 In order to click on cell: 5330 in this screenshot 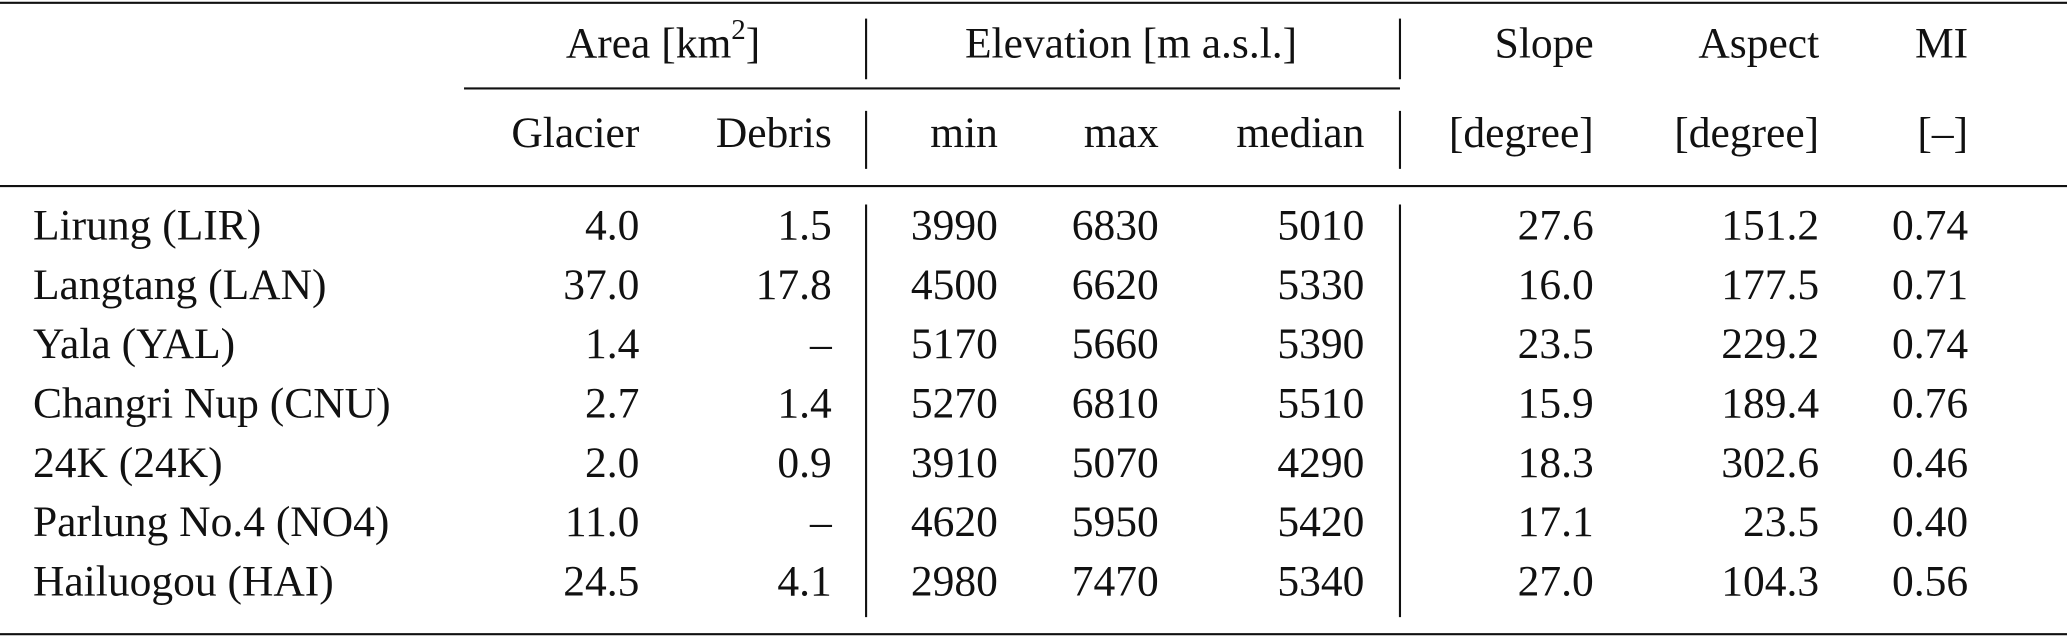, I will do `click(1320, 285)`.